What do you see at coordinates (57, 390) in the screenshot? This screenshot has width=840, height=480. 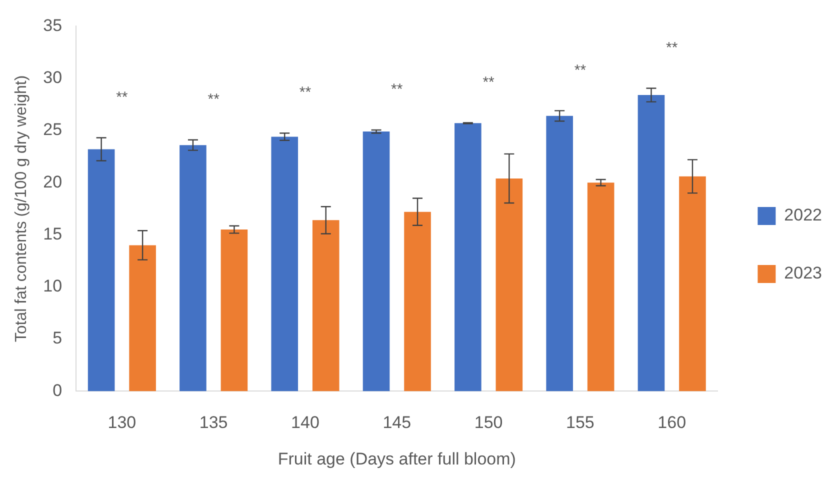 I see `y-tick-label: 0` at bounding box center [57, 390].